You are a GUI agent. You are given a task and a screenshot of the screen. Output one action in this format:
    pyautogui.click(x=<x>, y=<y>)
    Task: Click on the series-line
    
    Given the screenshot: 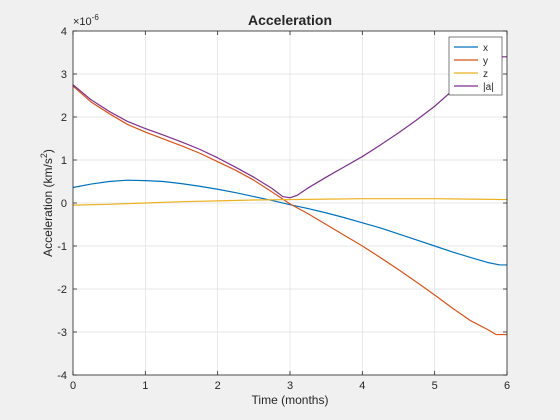 What is the action you would take?
    pyautogui.click(x=290, y=202)
    